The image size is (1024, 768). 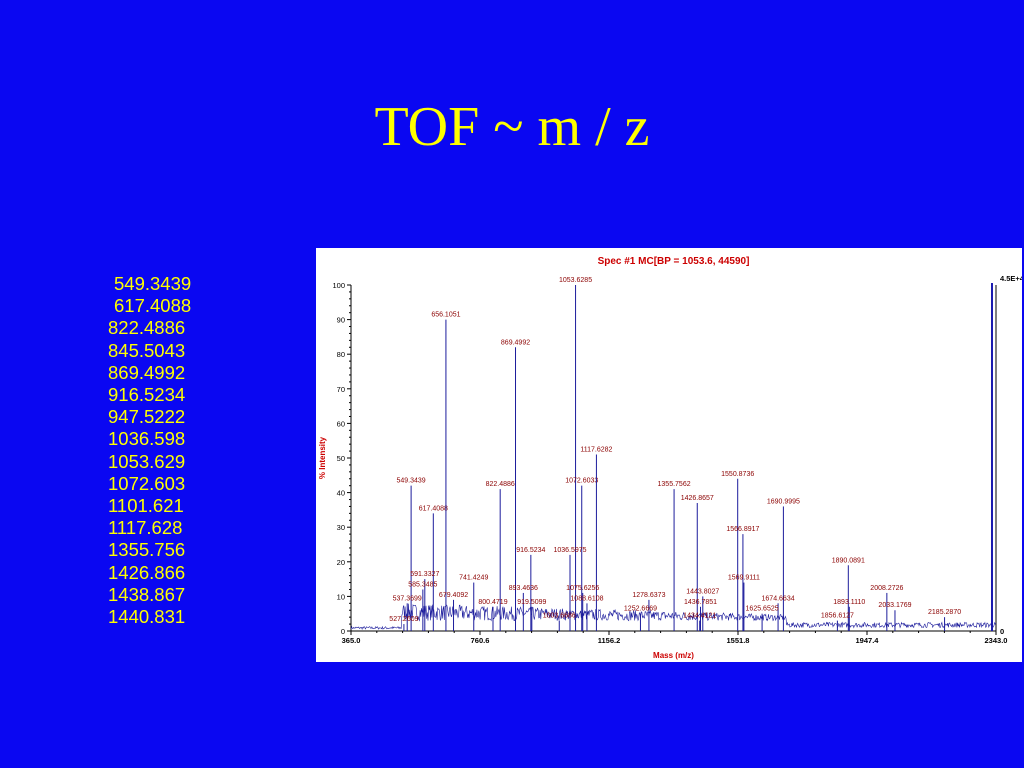 I want to click on peak-label: 1625.6525, so click(x=762, y=609).